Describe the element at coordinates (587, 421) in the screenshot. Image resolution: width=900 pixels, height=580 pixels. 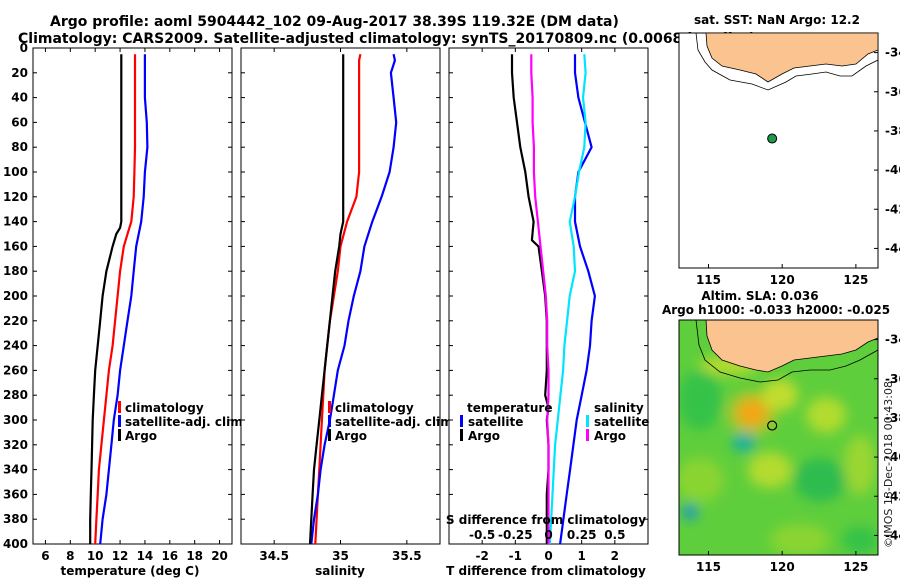
I see `legend-swatch-s-satellite` at that location.